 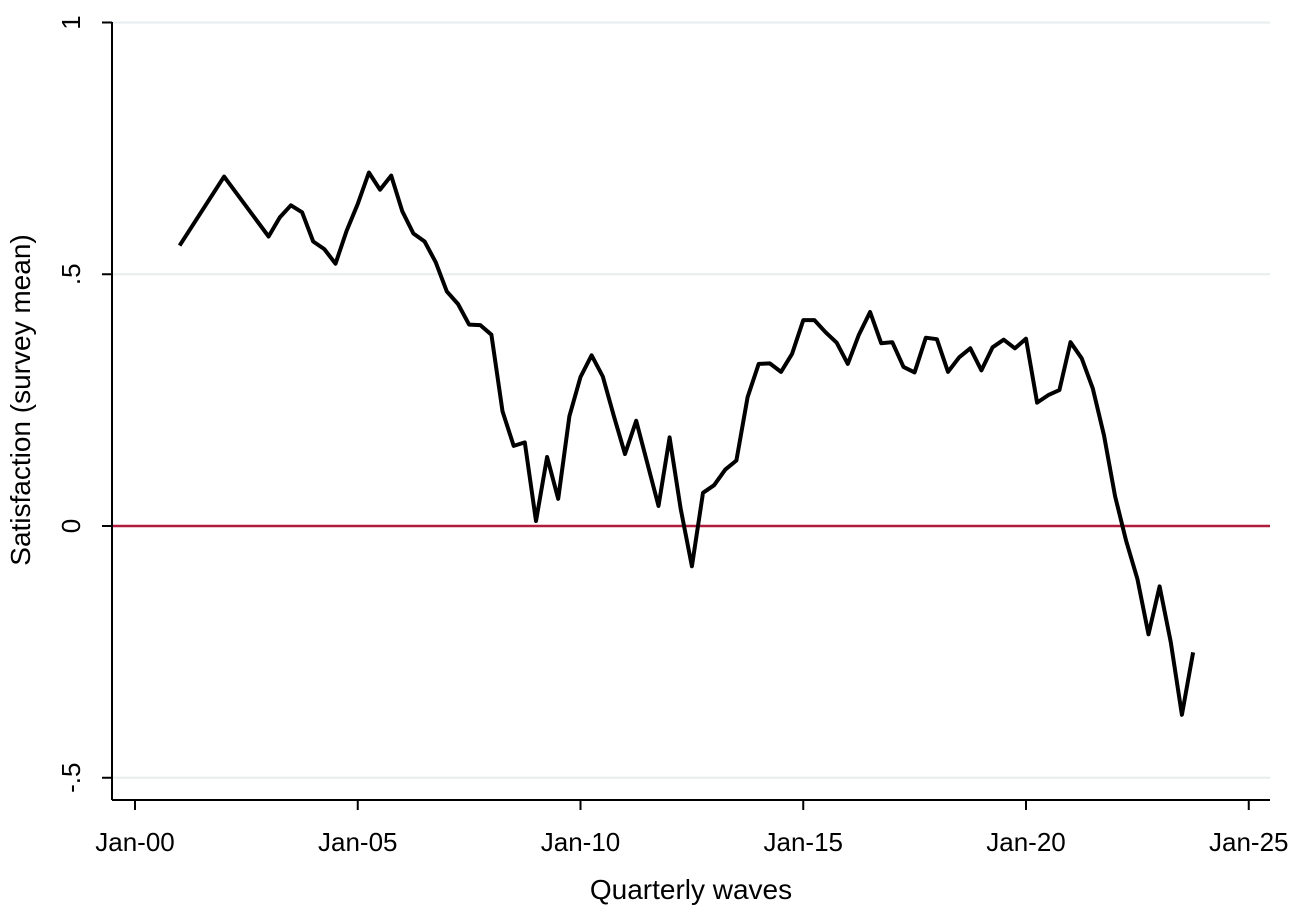 I want to click on x-tick-label: Jan-10, so click(x=581, y=842).